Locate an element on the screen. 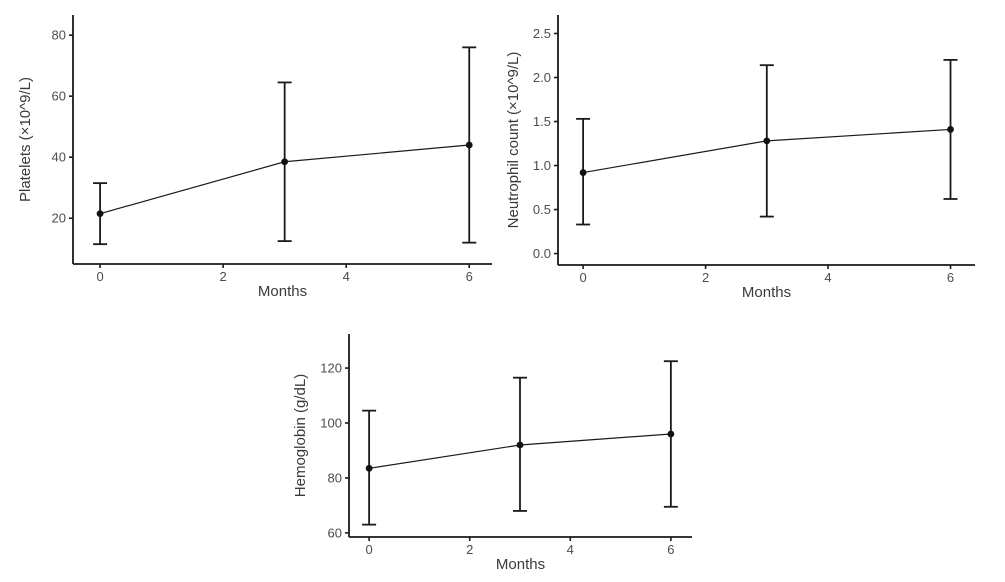  y-axis-title: Hemoglobin (g/dL) is located at coordinates (300, 435).